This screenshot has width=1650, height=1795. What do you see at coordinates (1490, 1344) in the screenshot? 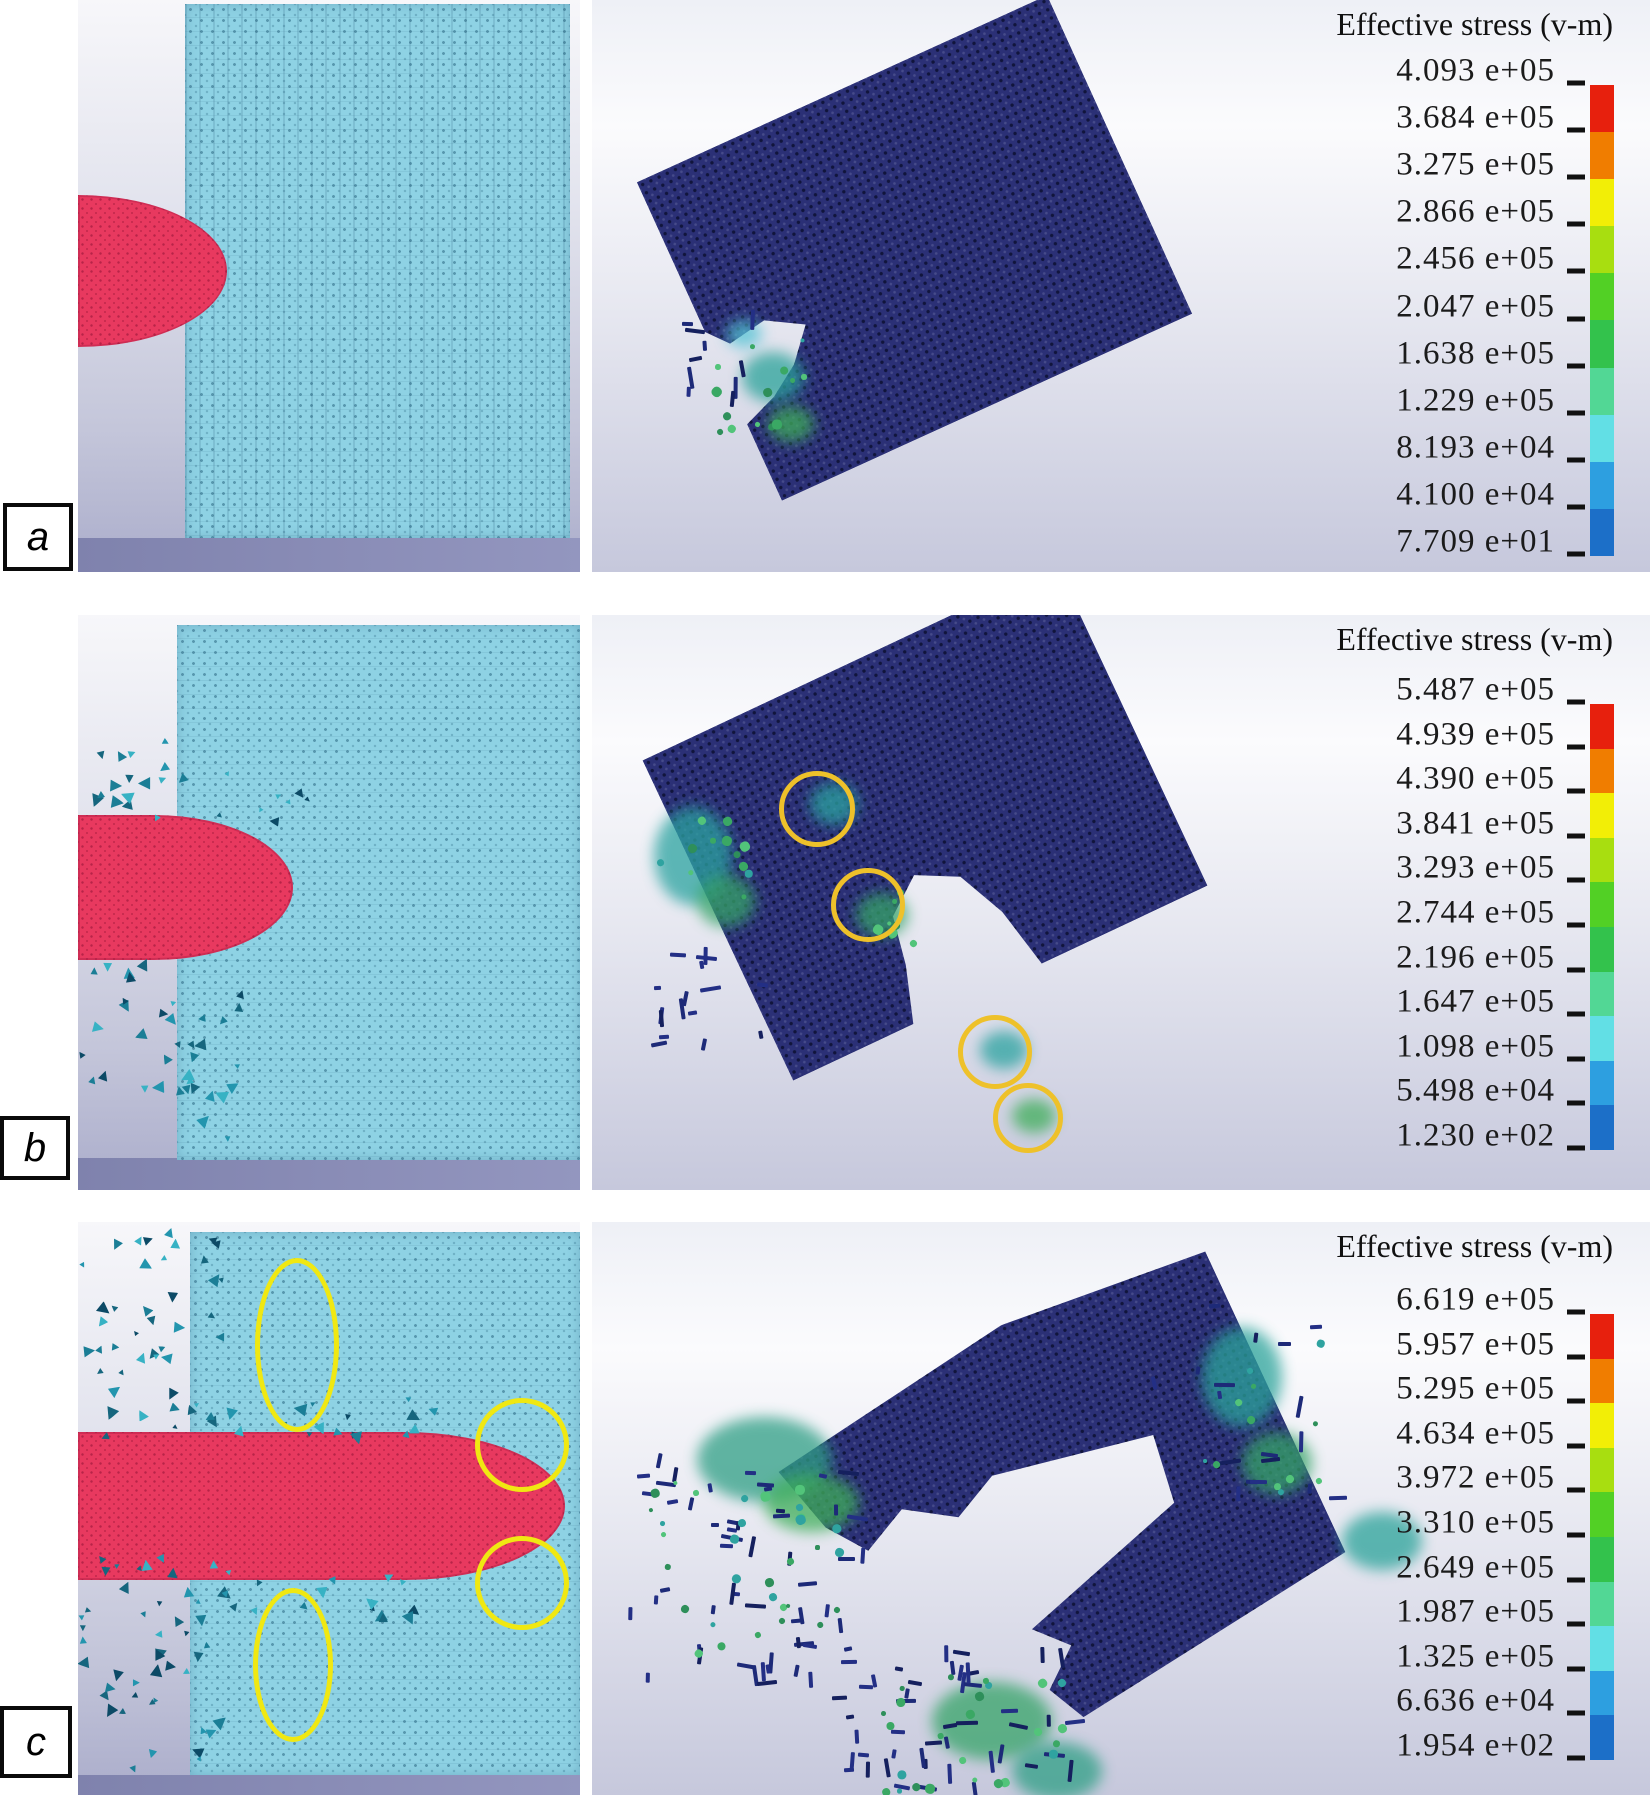
I see `legend-entry: 5.957 e+05` at bounding box center [1490, 1344].